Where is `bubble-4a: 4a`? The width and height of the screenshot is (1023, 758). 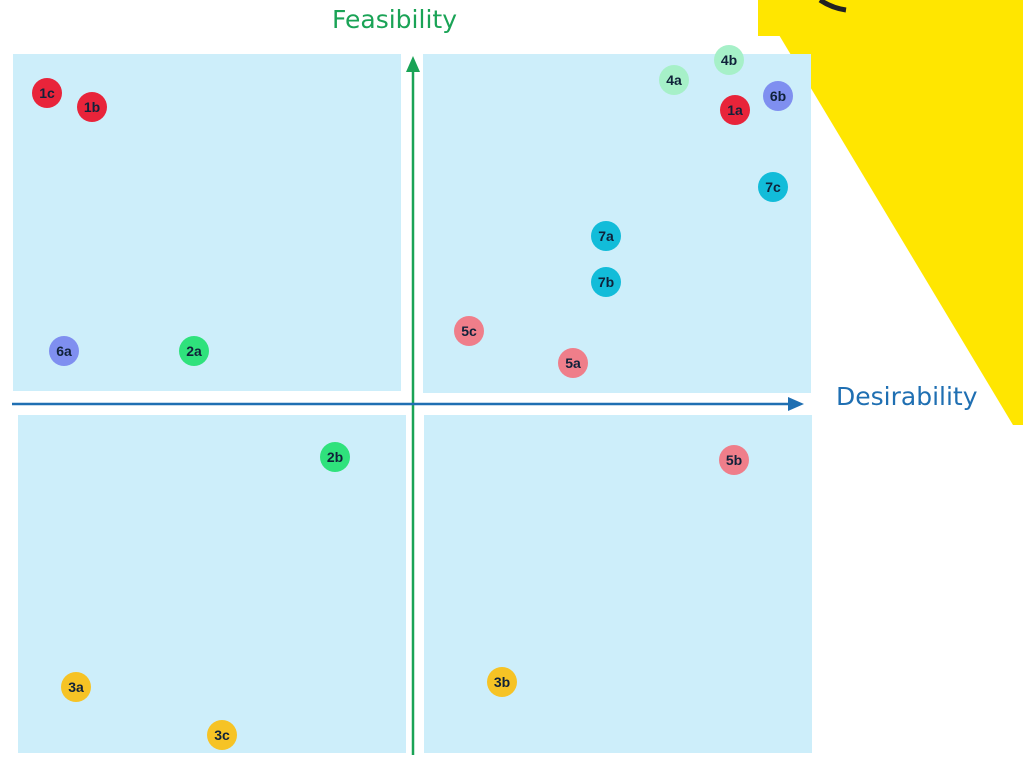 bubble-4a: 4a is located at coordinates (674, 80).